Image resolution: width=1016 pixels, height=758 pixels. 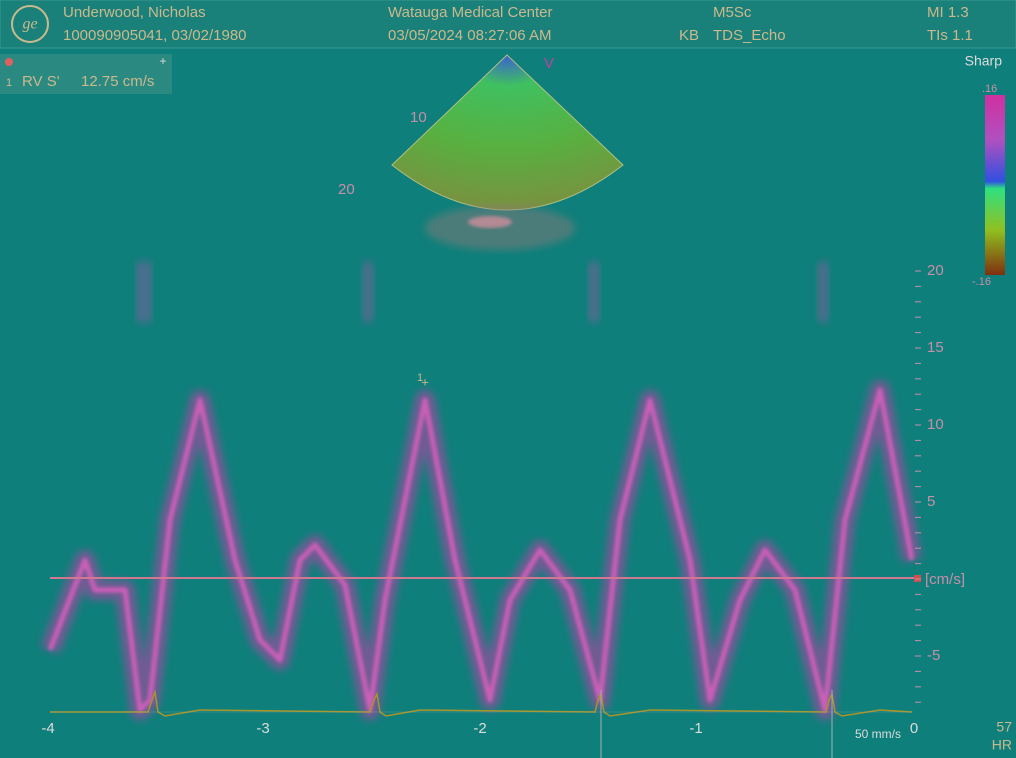 I want to click on sector-image, so click(x=507, y=132).